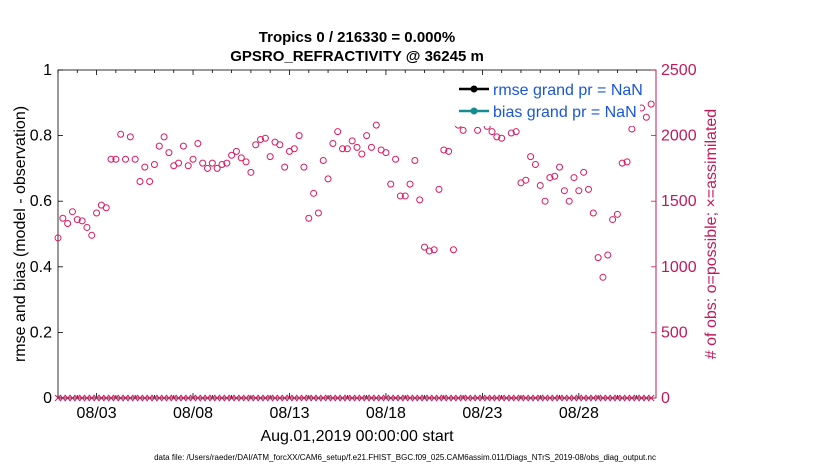  I want to click on y-right-tick-label: 0, so click(665, 398).